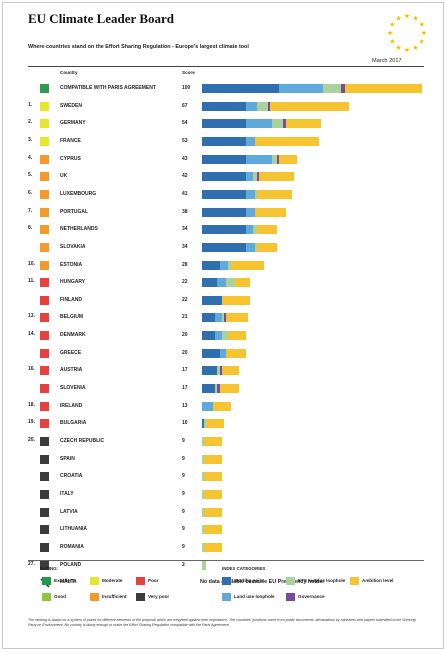  I want to click on table-row: SPAIN 9, so click(224, 459).